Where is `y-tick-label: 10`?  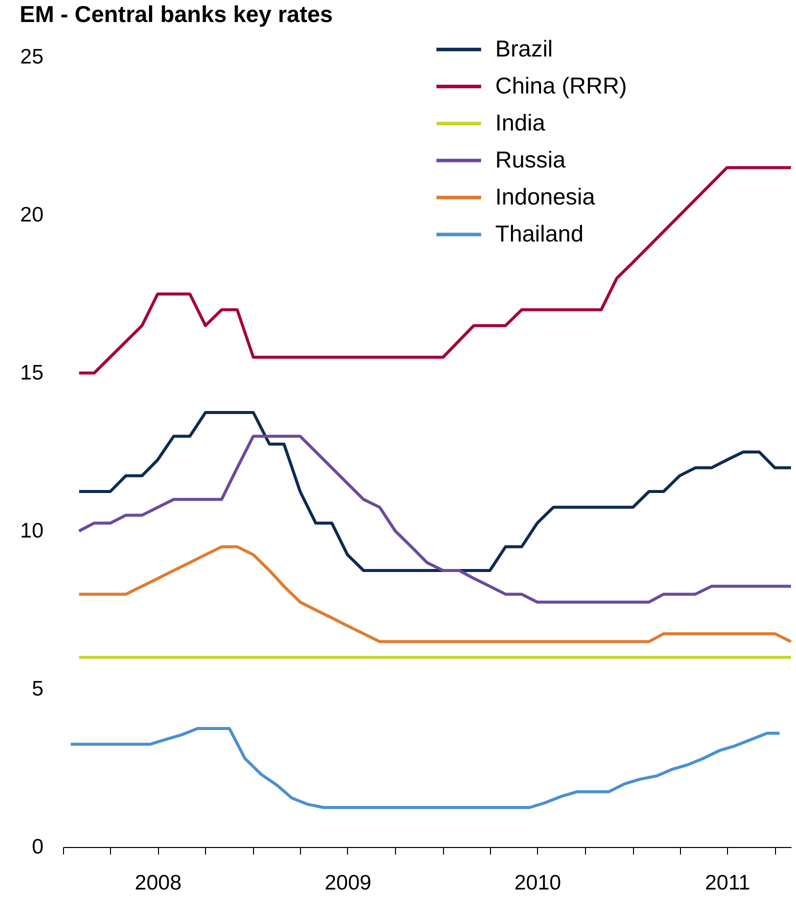 y-tick-label: 10 is located at coordinates (32, 531).